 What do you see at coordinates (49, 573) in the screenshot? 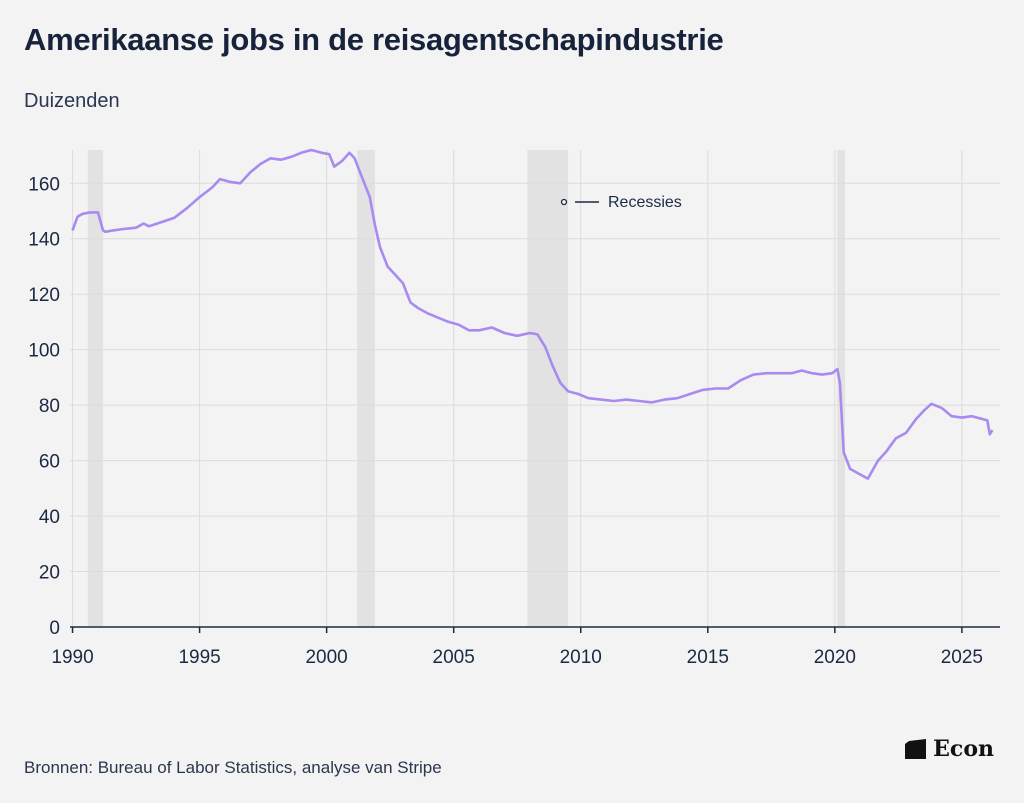
I see `y-tick-label-20: 20` at bounding box center [49, 573].